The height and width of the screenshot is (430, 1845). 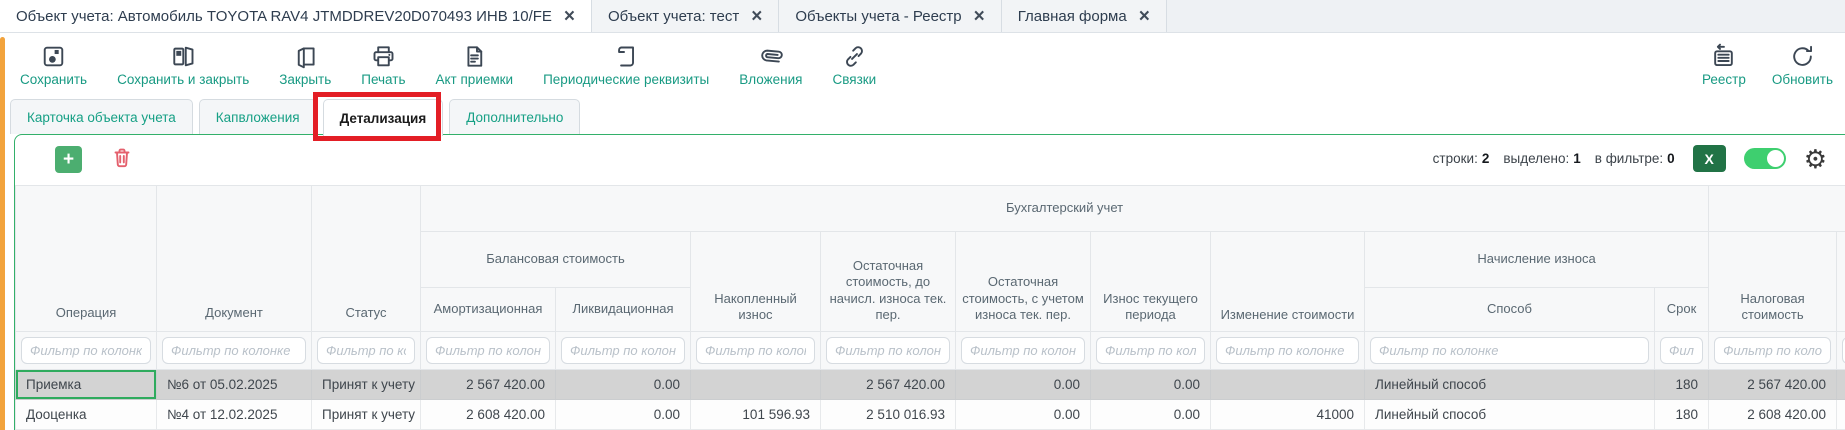 I want to click on scroll-icon, so click(x=625, y=56).